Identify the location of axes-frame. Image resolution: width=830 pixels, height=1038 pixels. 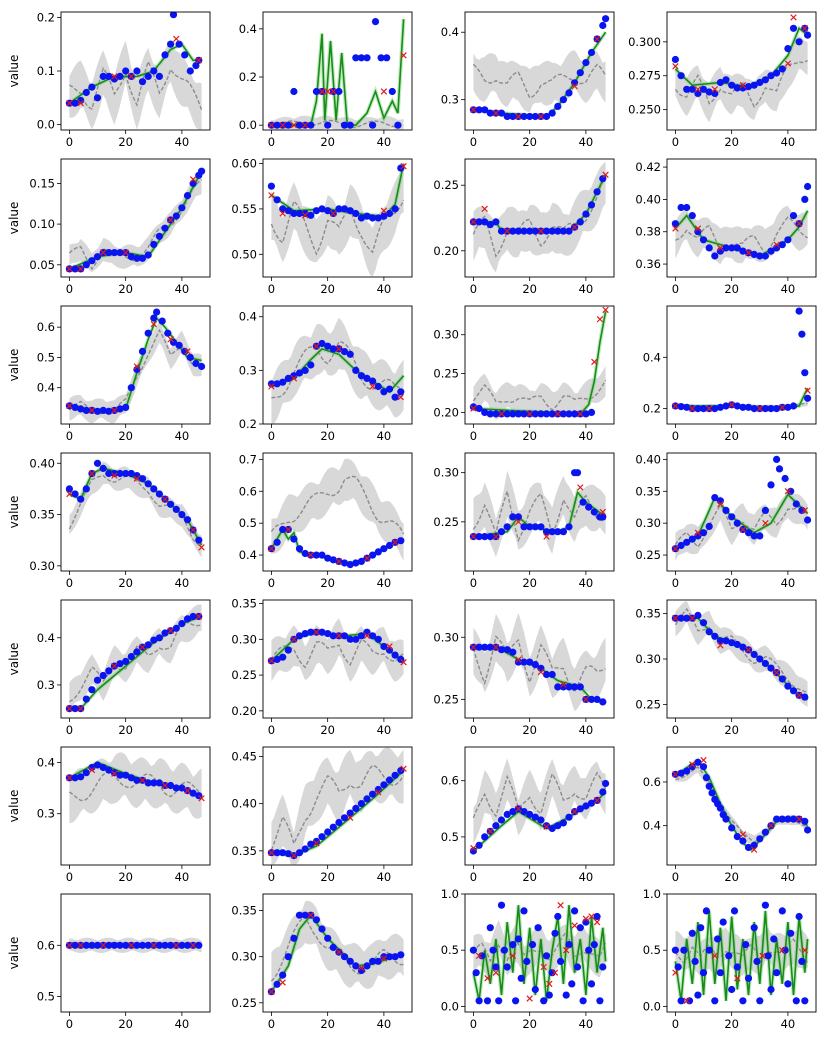
(741, 512).